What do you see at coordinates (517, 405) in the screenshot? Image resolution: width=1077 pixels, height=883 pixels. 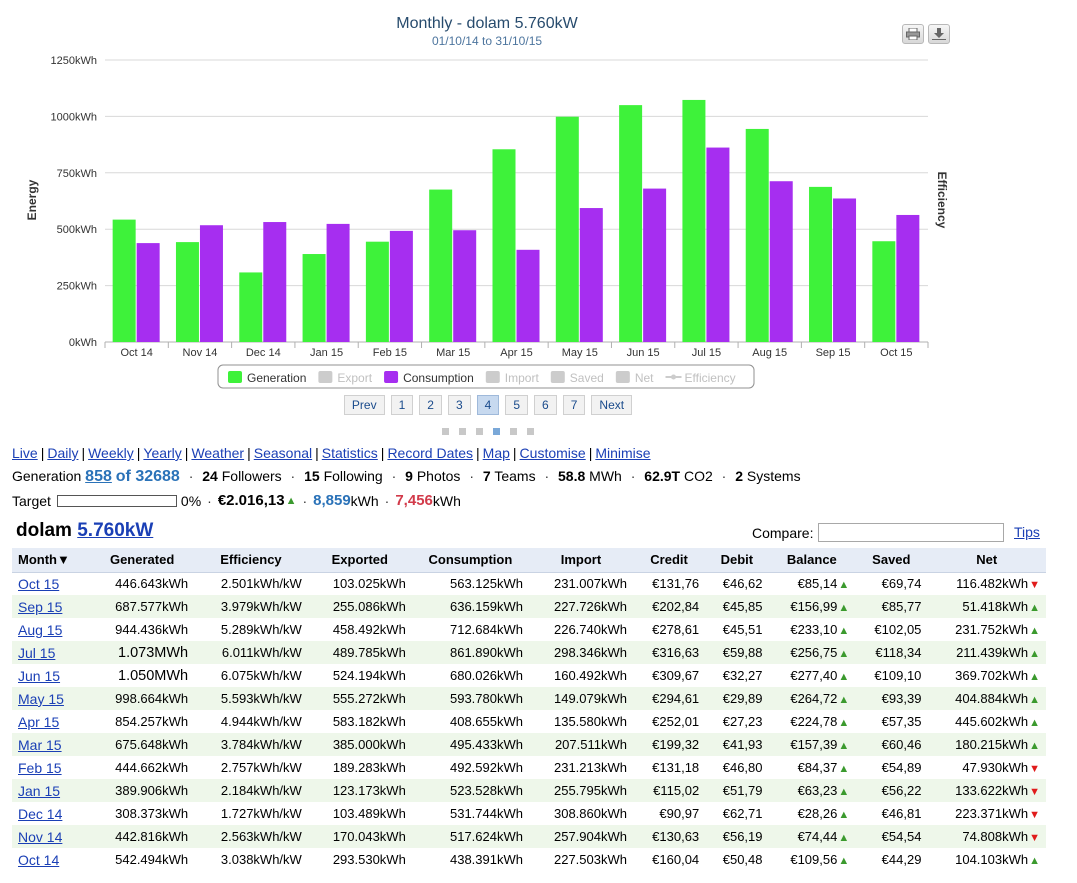 I see `pager-page-5: 5` at bounding box center [517, 405].